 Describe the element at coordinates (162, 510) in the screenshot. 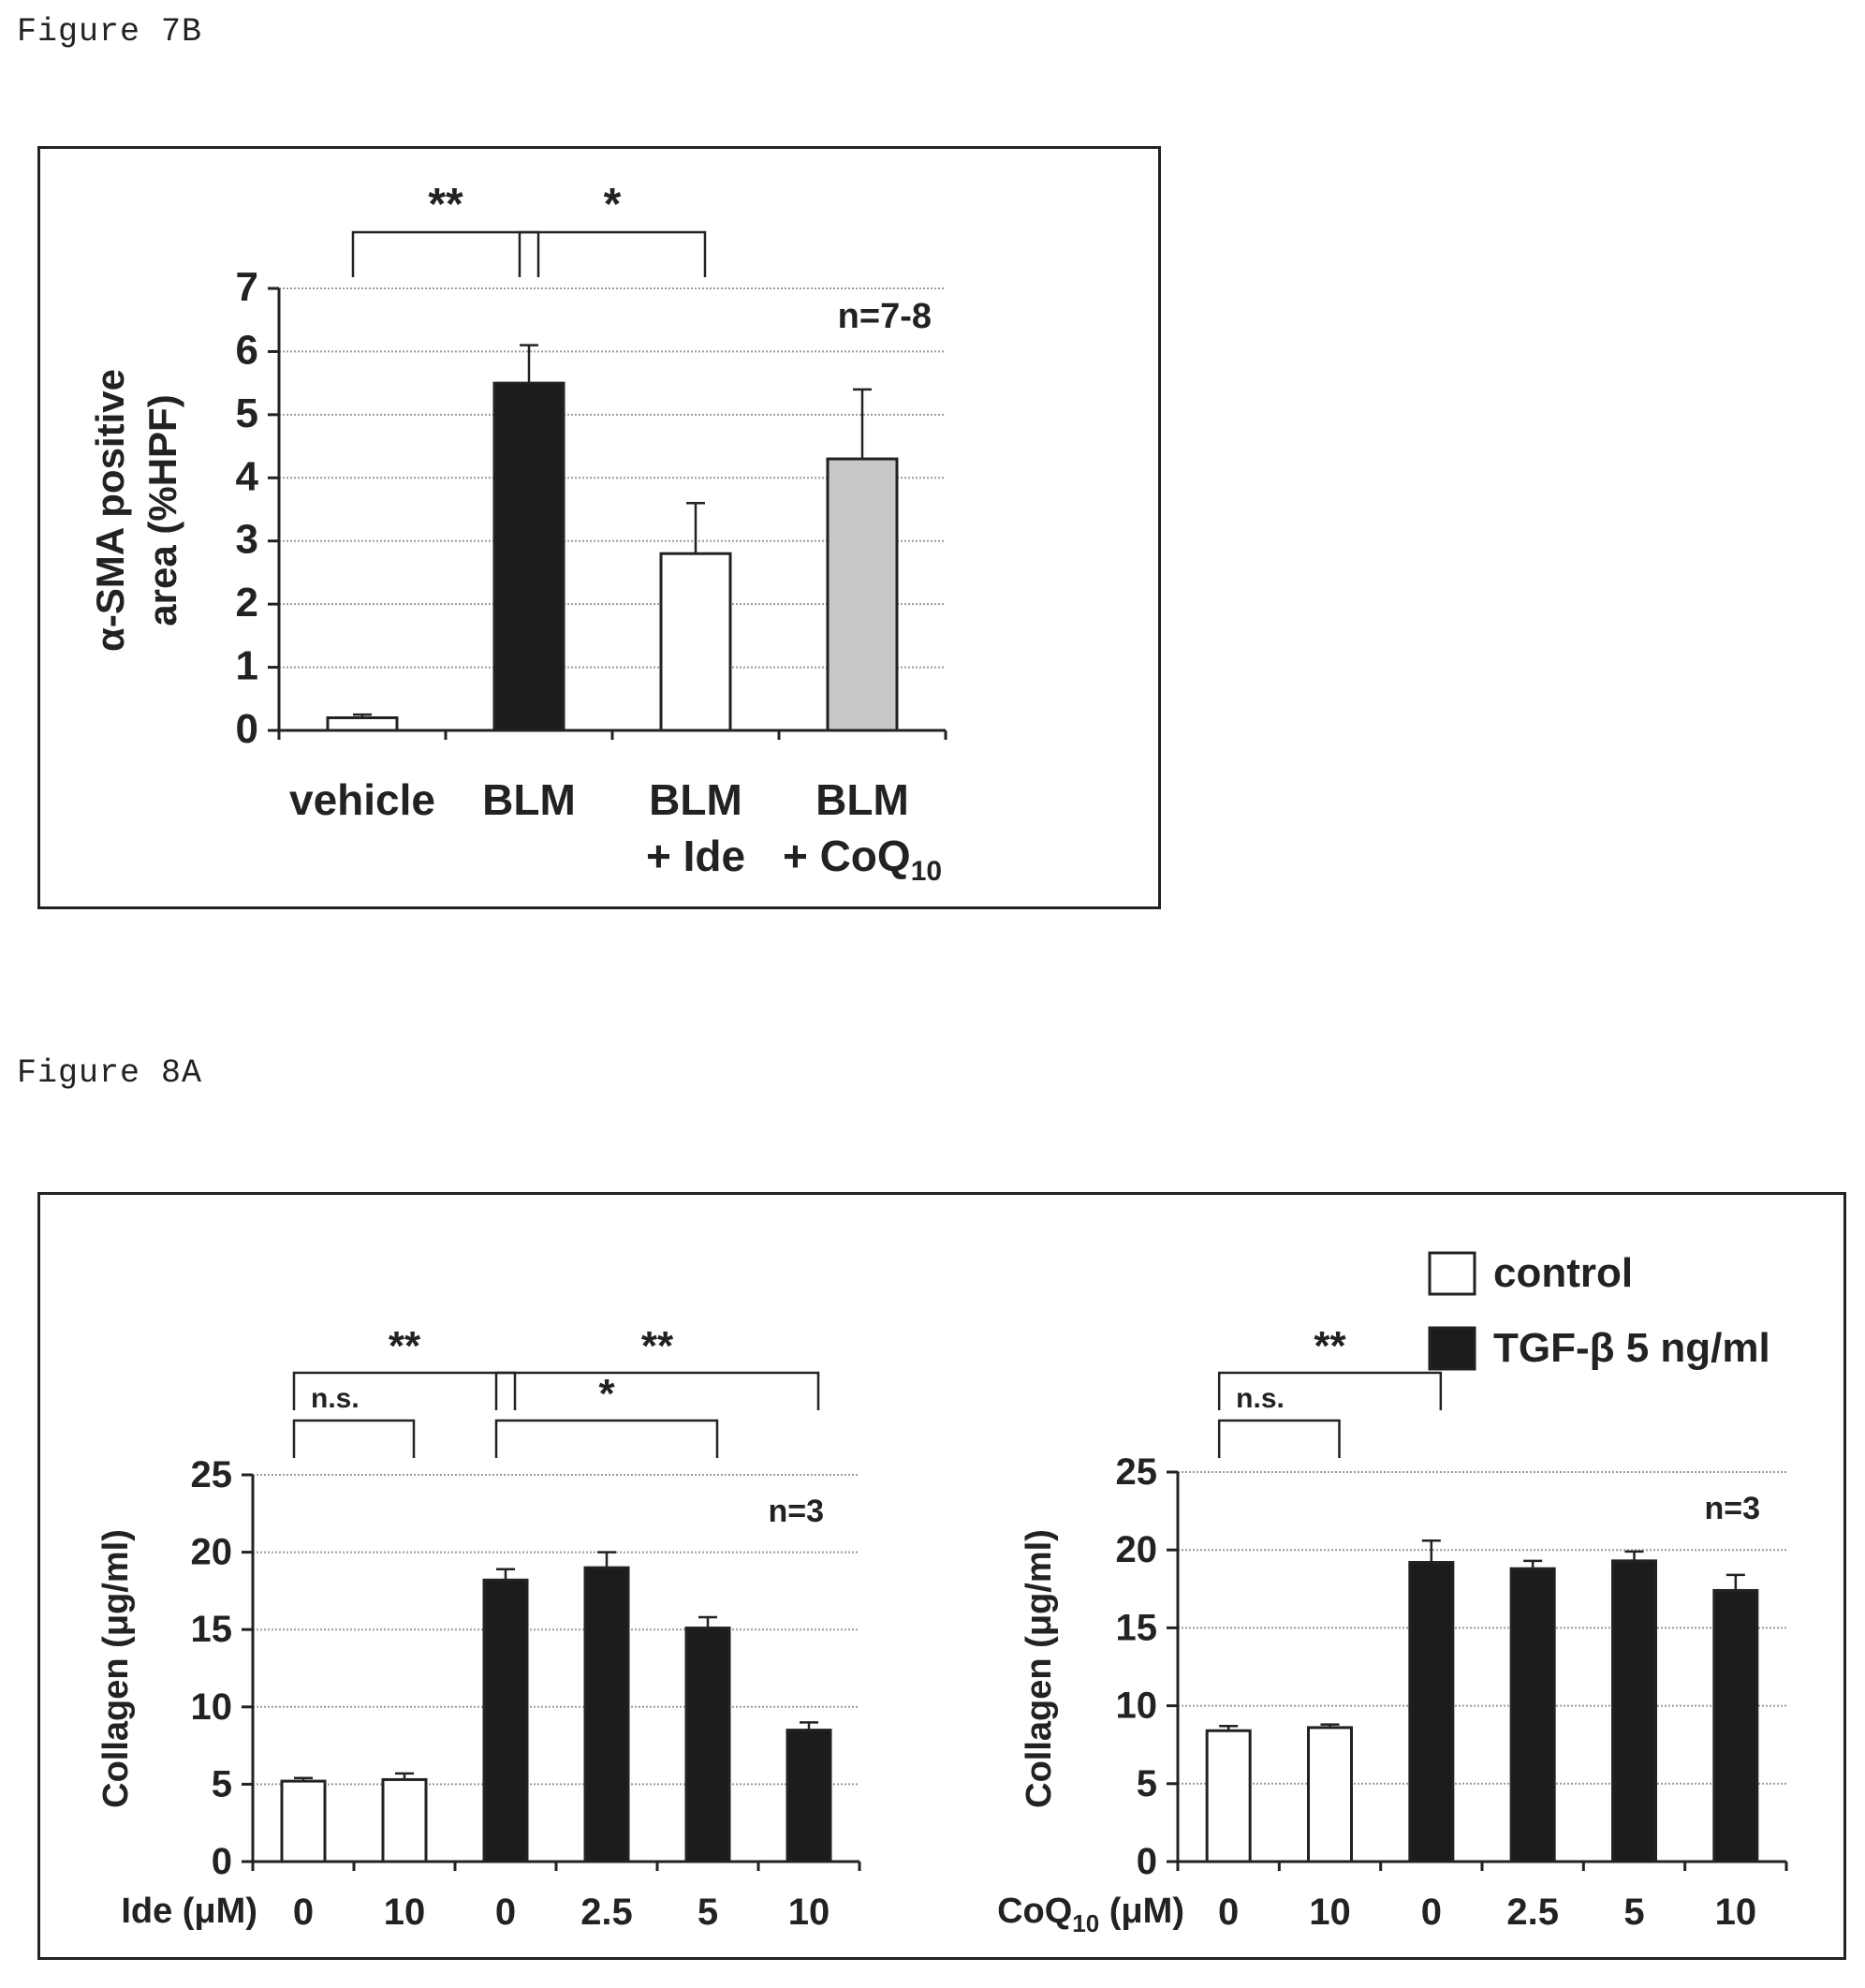

I see `y-axis-label: area (%HPF)` at that location.